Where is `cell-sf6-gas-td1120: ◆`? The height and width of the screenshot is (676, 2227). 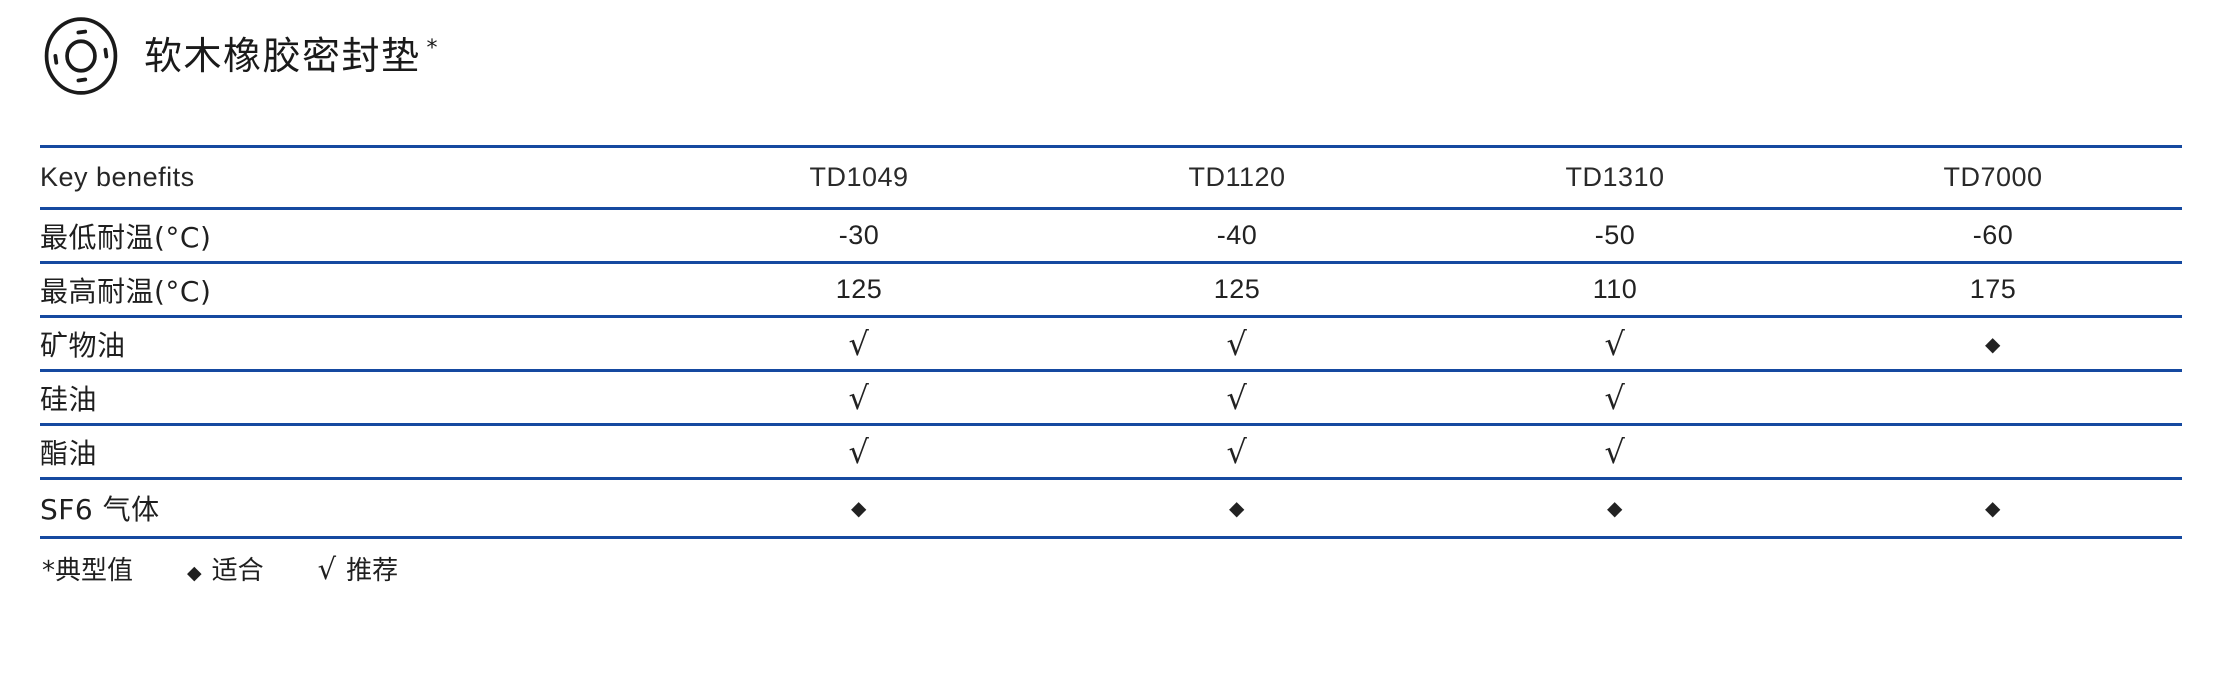
cell-sf6-gas-td1120: ◆ is located at coordinates (1237, 508).